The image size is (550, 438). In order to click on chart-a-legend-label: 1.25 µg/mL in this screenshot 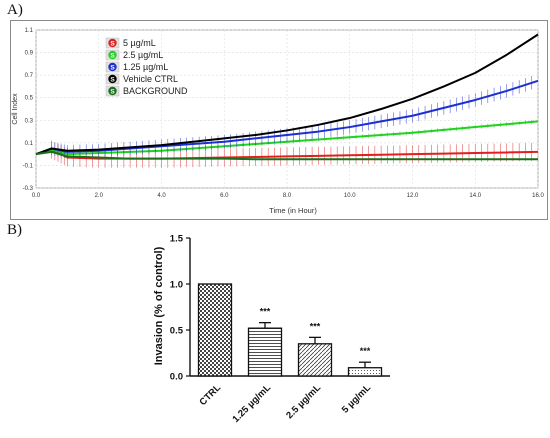, I will do `click(145, 67)`.